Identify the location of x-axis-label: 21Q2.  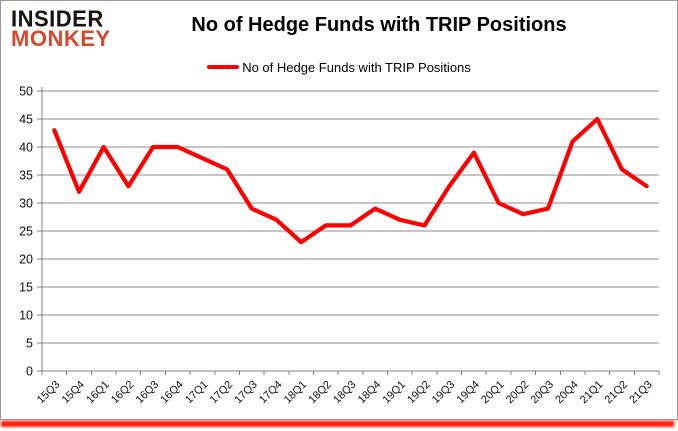
(617, 393).